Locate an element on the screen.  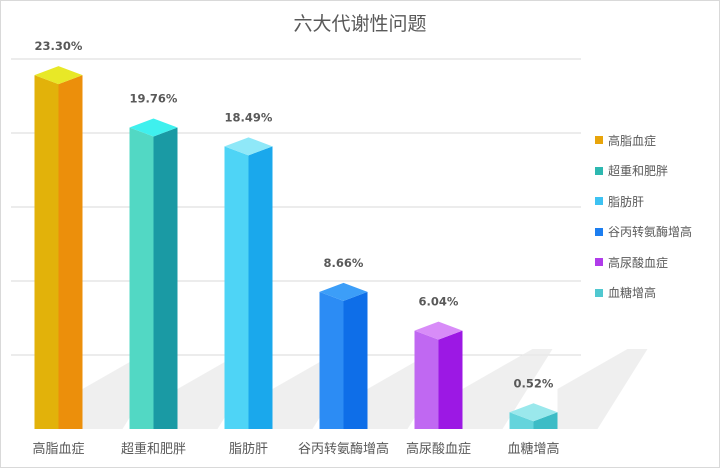
data-label: 0.52% is located at coordinates (534, 383).